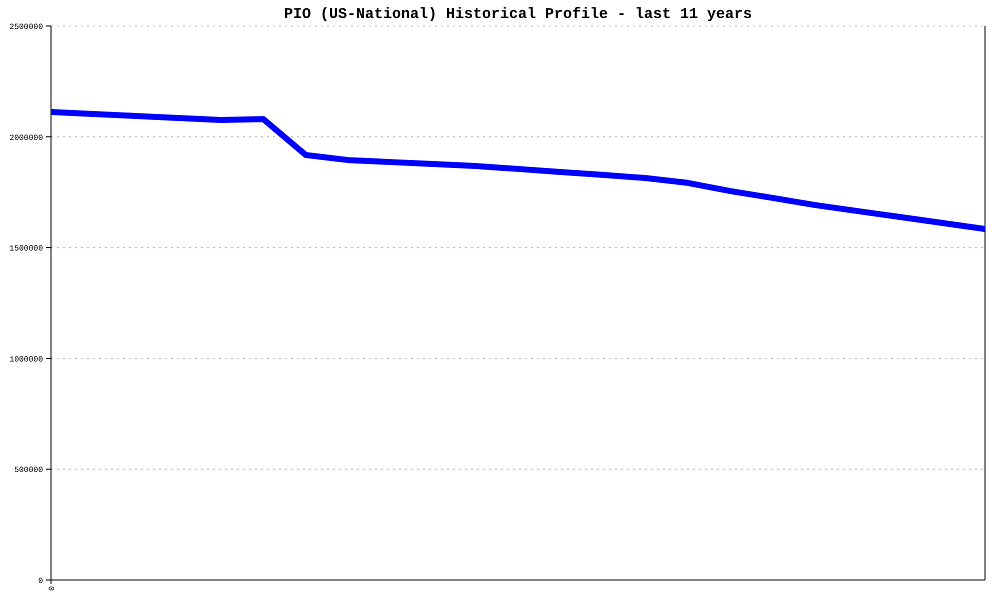 The width and height of the screenshot is (1000, 600). Describe the element at coordinates (26, 27) in the screenshot. I see `y-tick-label: 2500000` at that location.